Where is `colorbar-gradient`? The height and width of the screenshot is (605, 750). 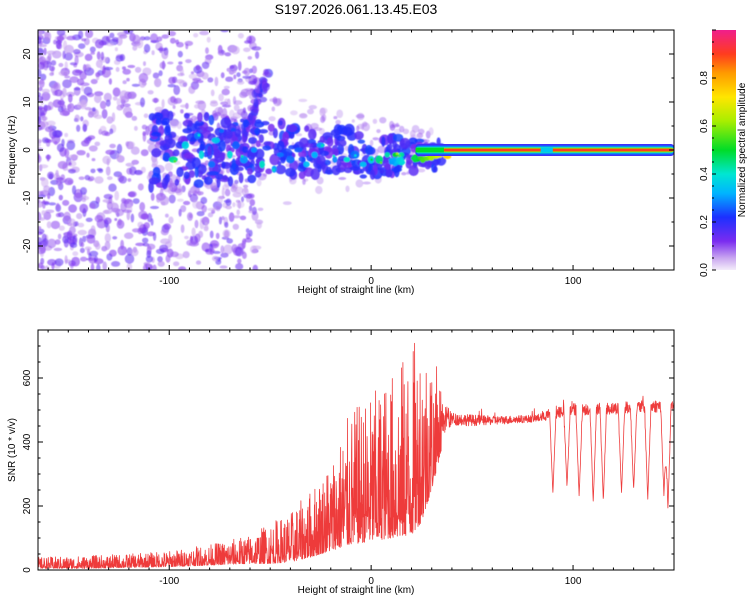
colorbar-gradient is located at coordinates (724, 150).